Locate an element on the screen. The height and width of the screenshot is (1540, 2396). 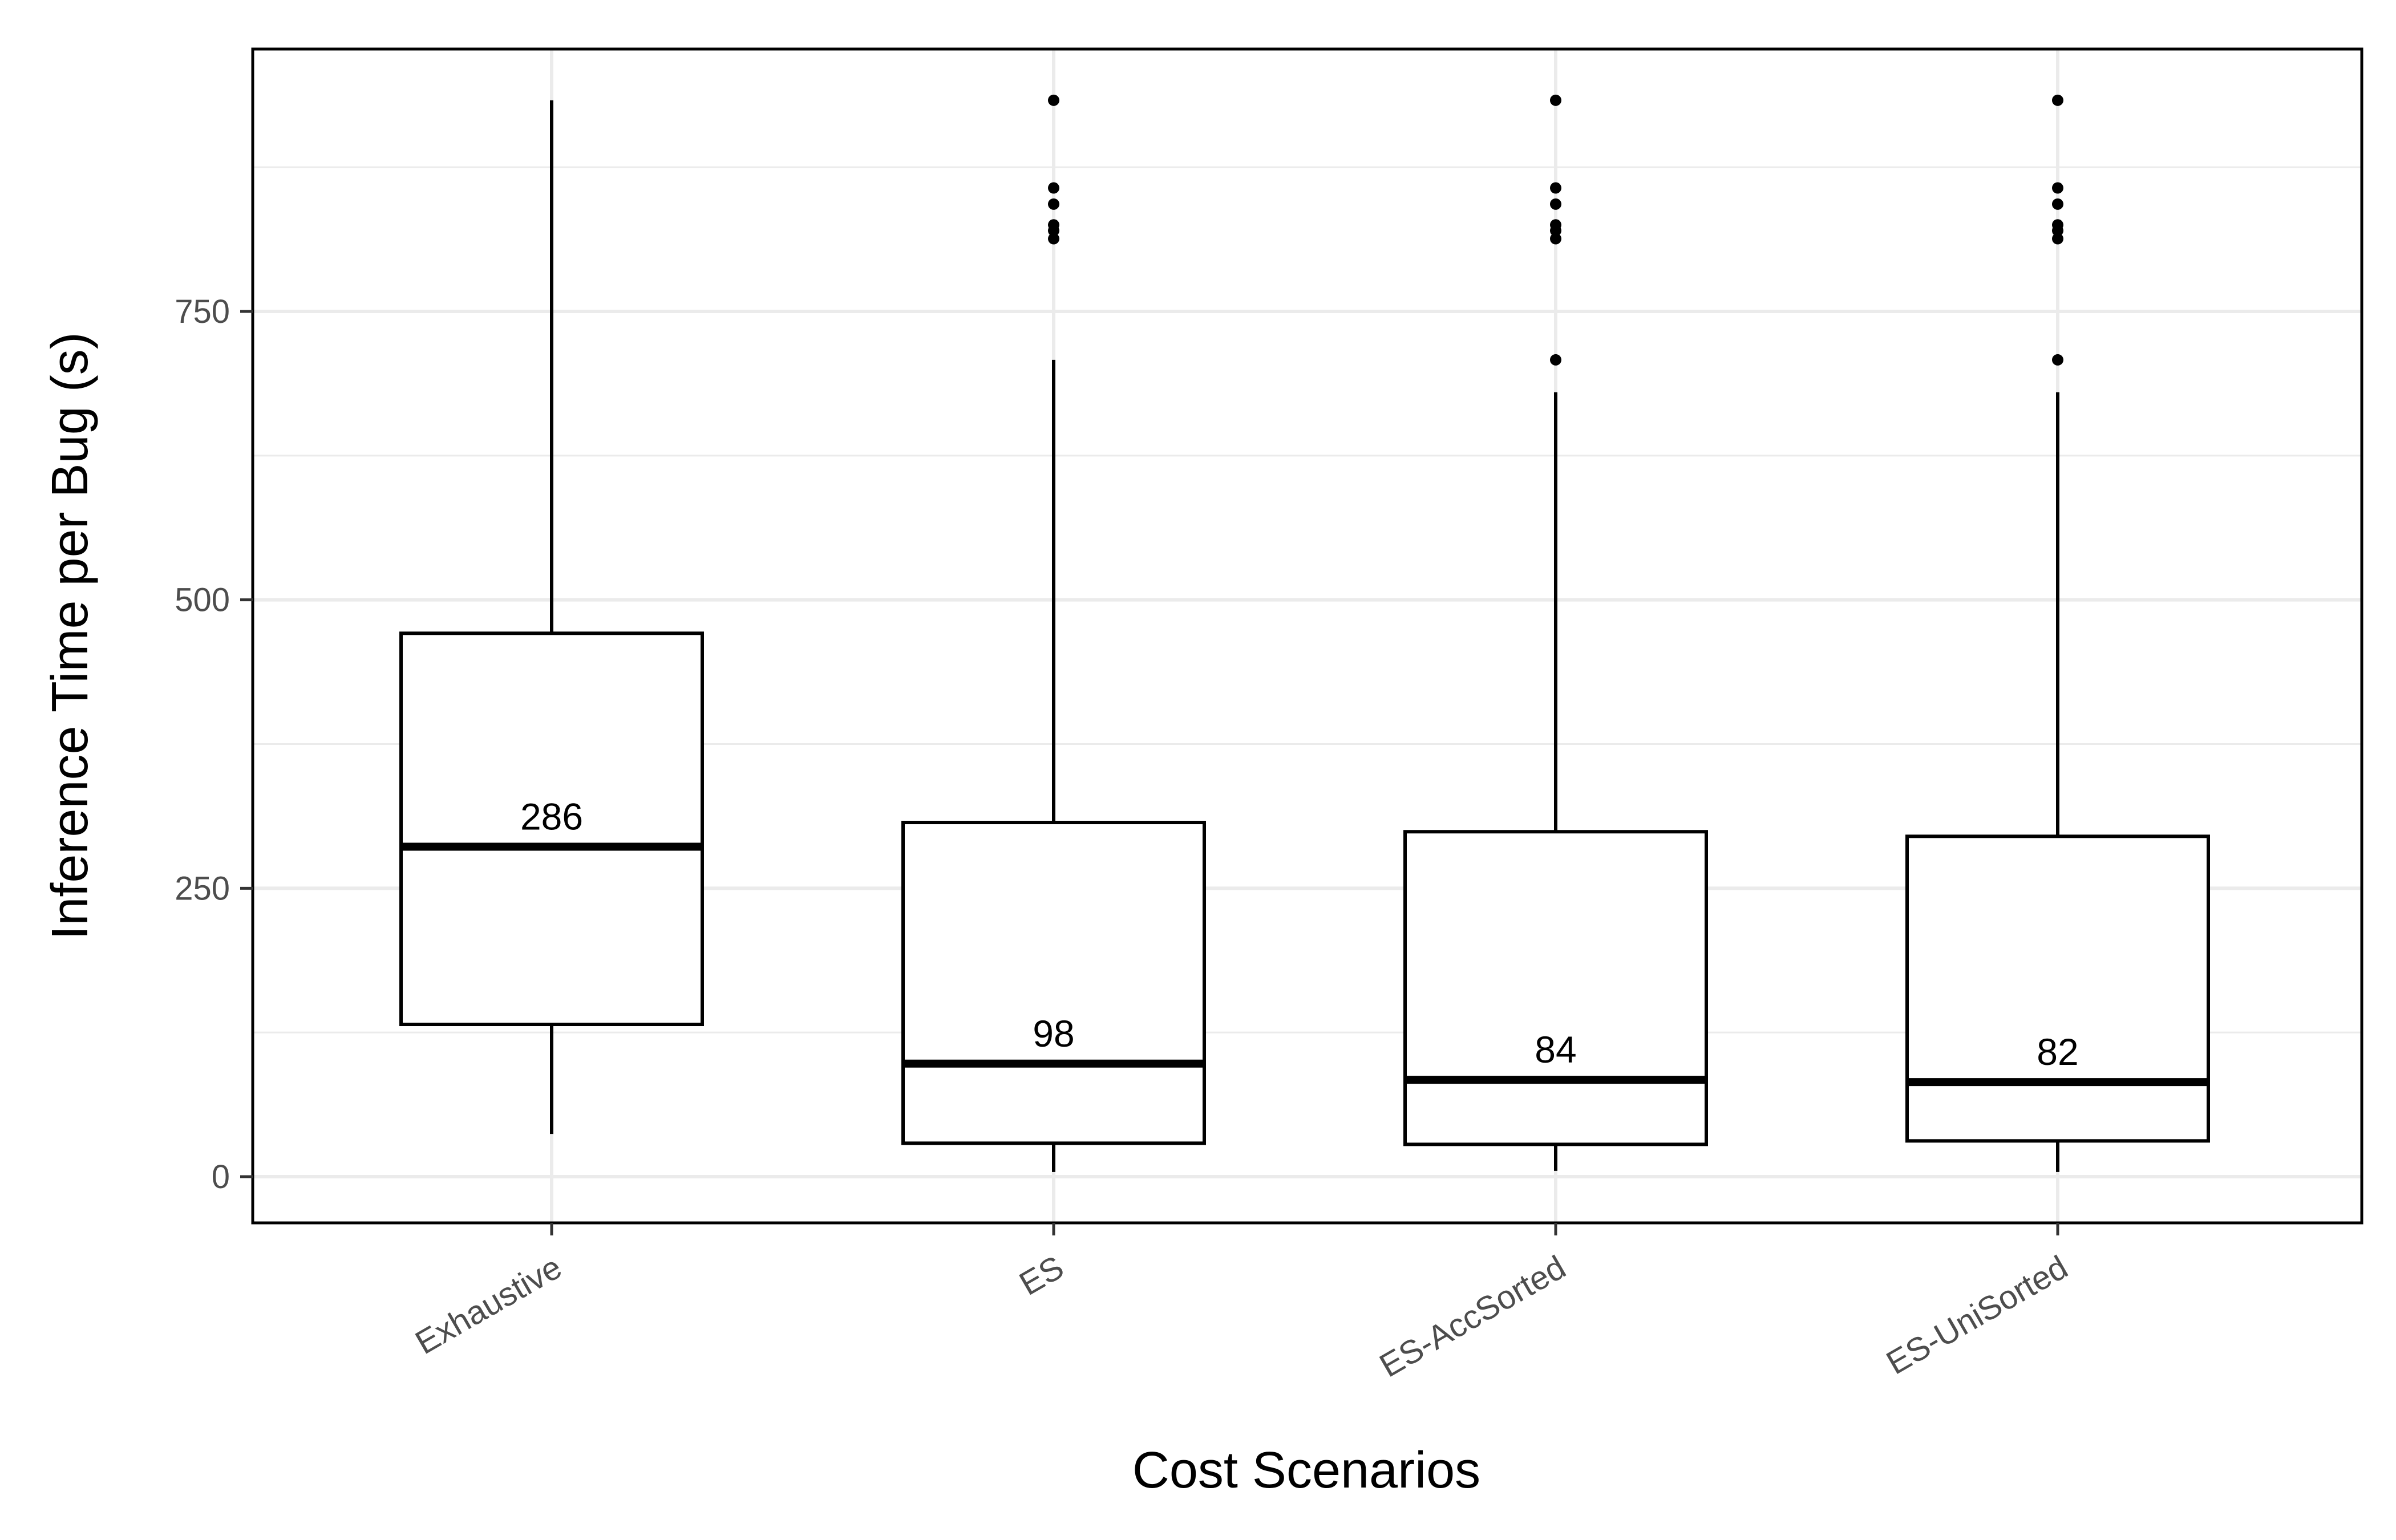
y-tick-label: 0 is located at coordinates (221, 1176).